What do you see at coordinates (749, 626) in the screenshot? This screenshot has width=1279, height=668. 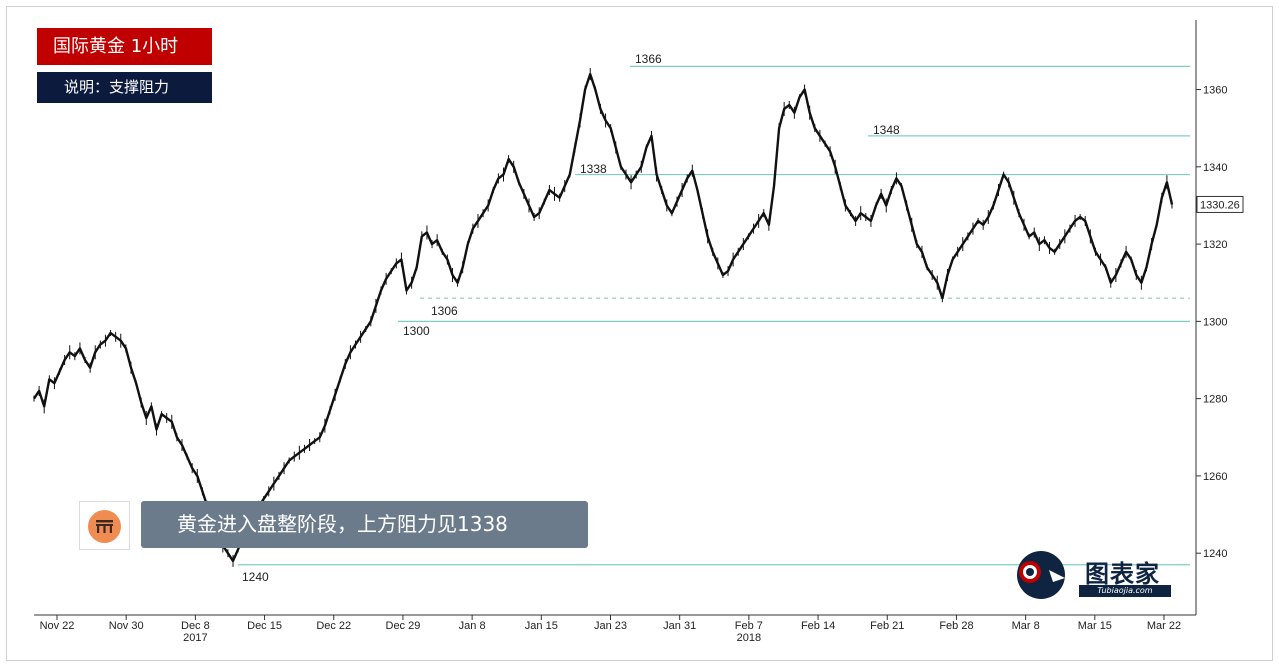 I see `x-tick-label: Feb 7` at bounding box center [749, 626].